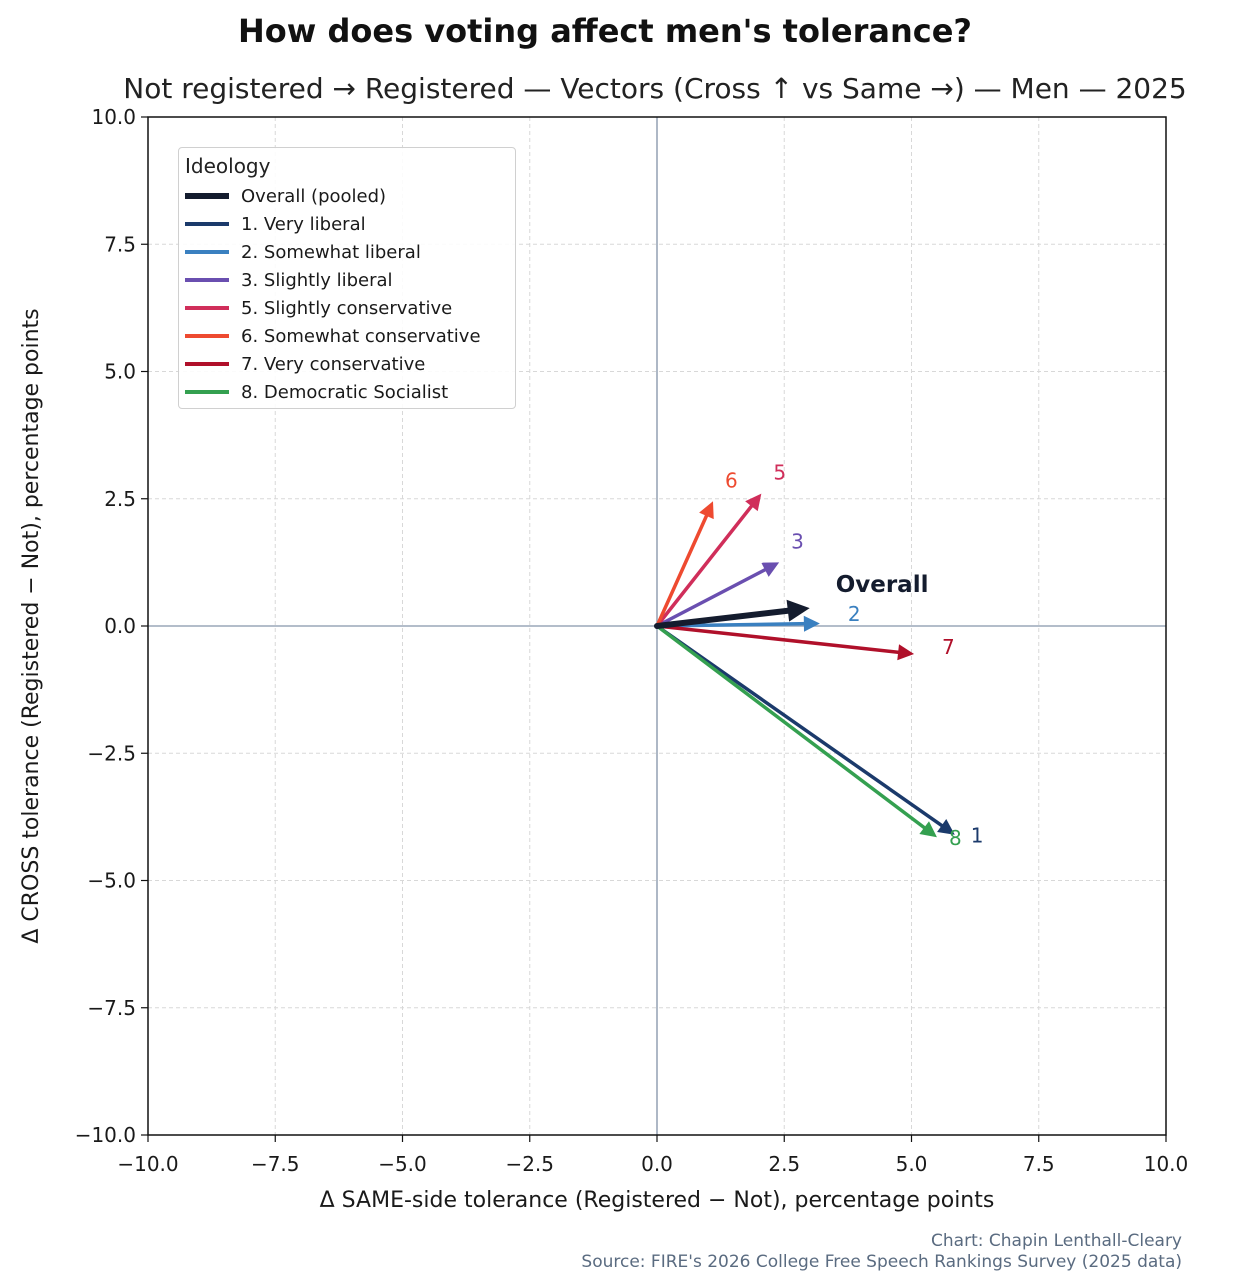 This screenshot has height=1284, width=1240. Describe the element at coordinates (147, 1164) in the screenshot. I see `x-tick-label: −10.0` at that location.